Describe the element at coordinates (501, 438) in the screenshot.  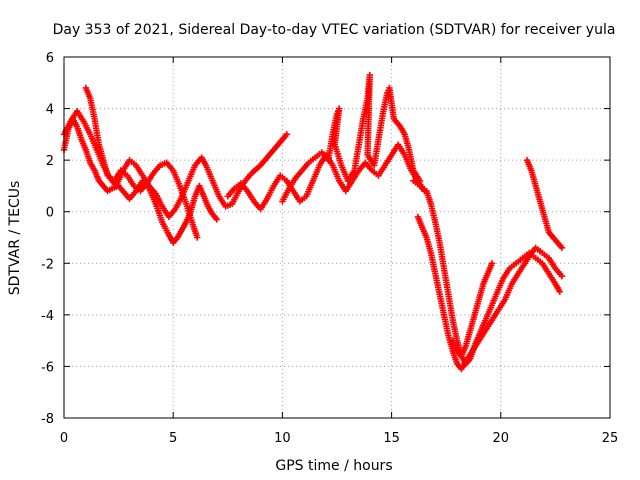
I see `x-tick-label: 20` at that location.